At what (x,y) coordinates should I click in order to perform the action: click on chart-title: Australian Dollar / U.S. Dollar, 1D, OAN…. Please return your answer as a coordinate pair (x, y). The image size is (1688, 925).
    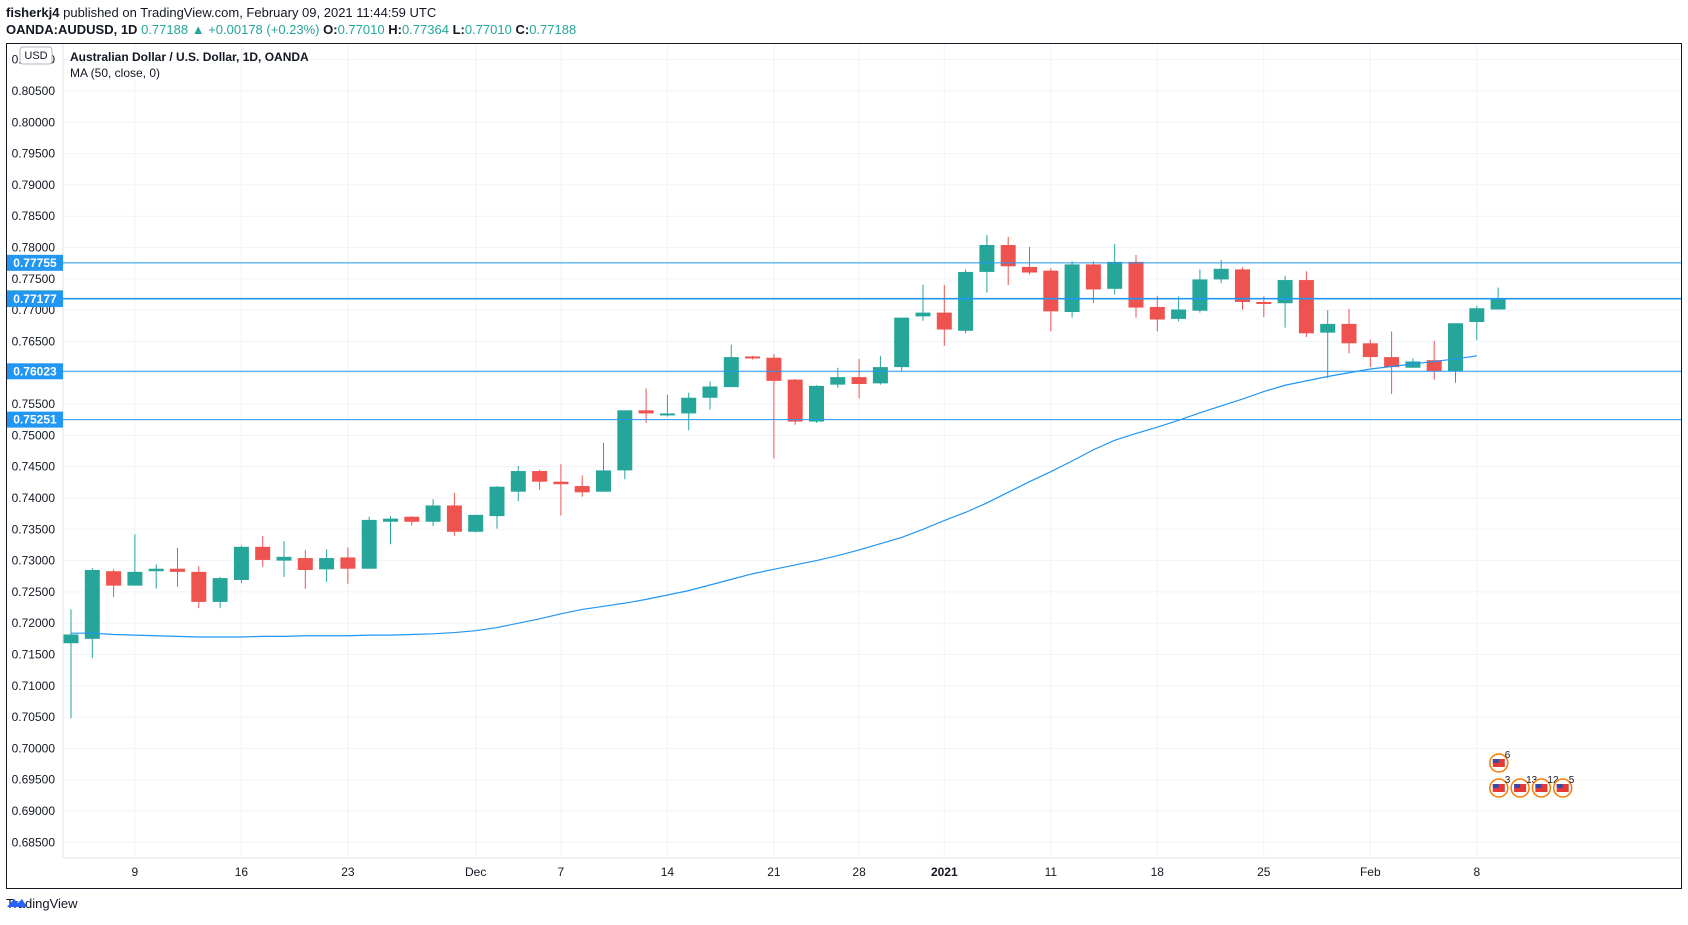
    Looking at the image, I should click on (189, 57).